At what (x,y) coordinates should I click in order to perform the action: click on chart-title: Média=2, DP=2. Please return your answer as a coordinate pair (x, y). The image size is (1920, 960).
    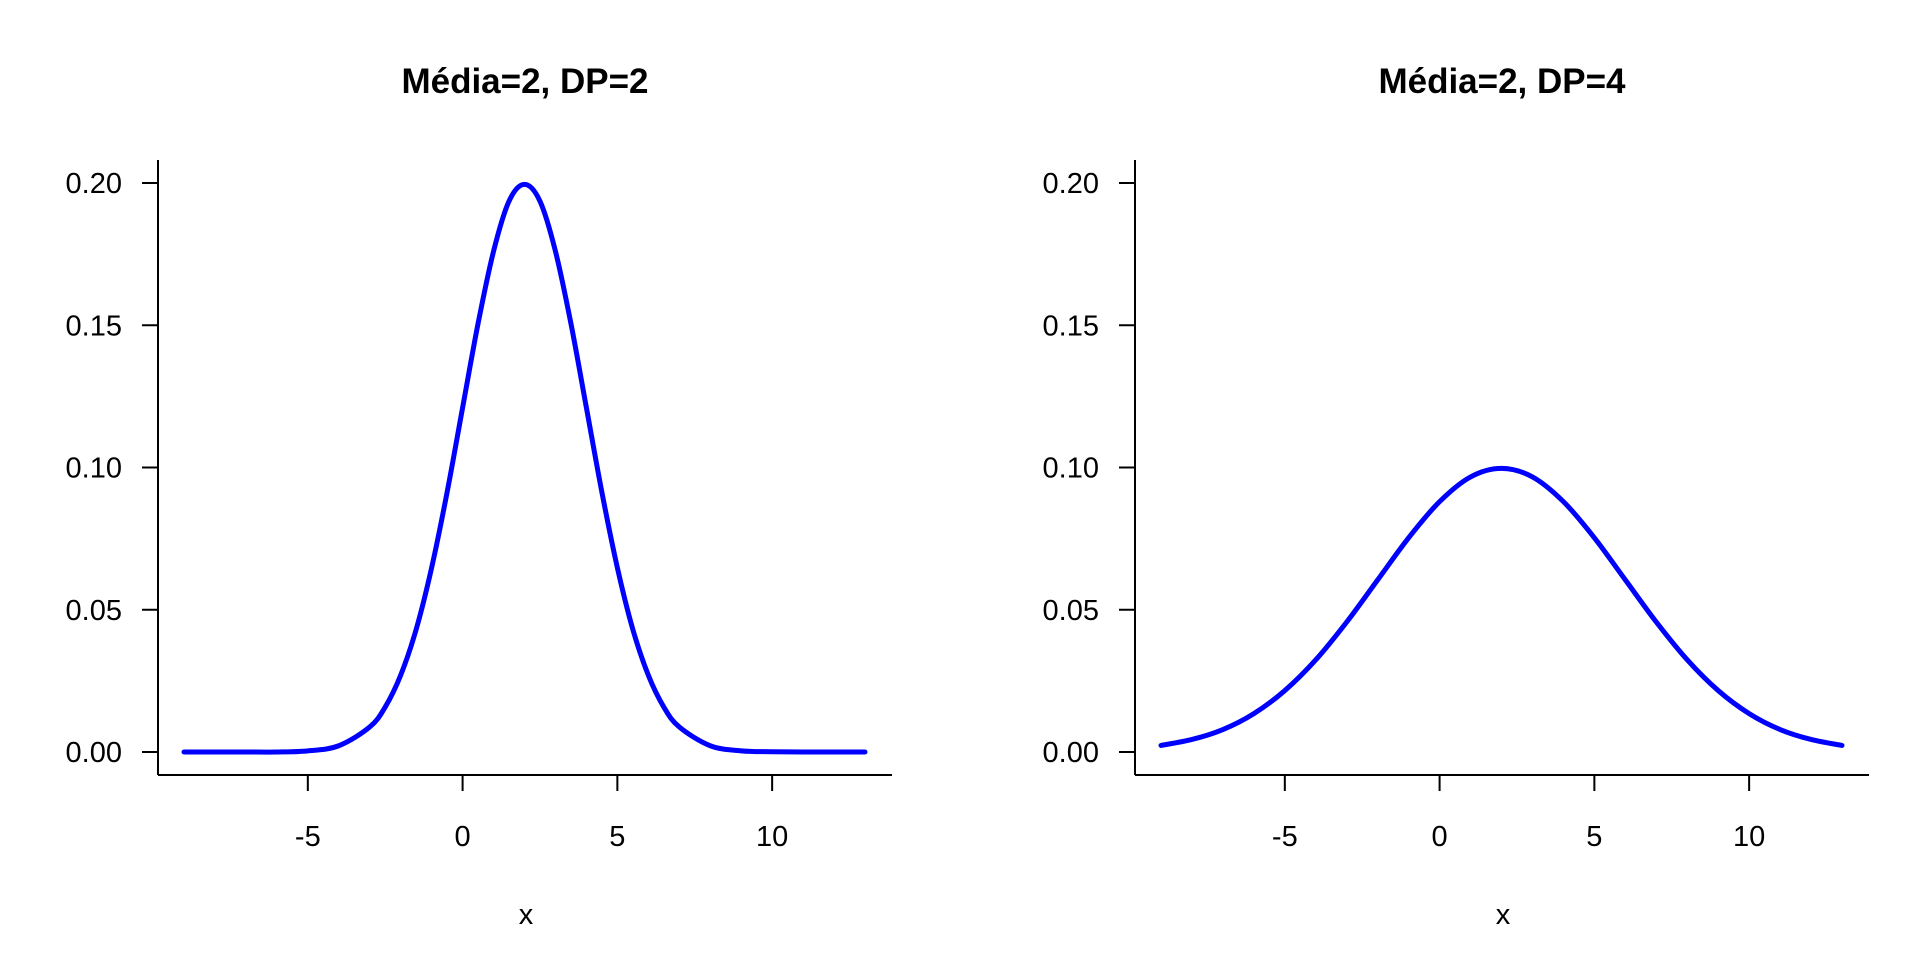
    Looking at the image, I should click on (524, 81).